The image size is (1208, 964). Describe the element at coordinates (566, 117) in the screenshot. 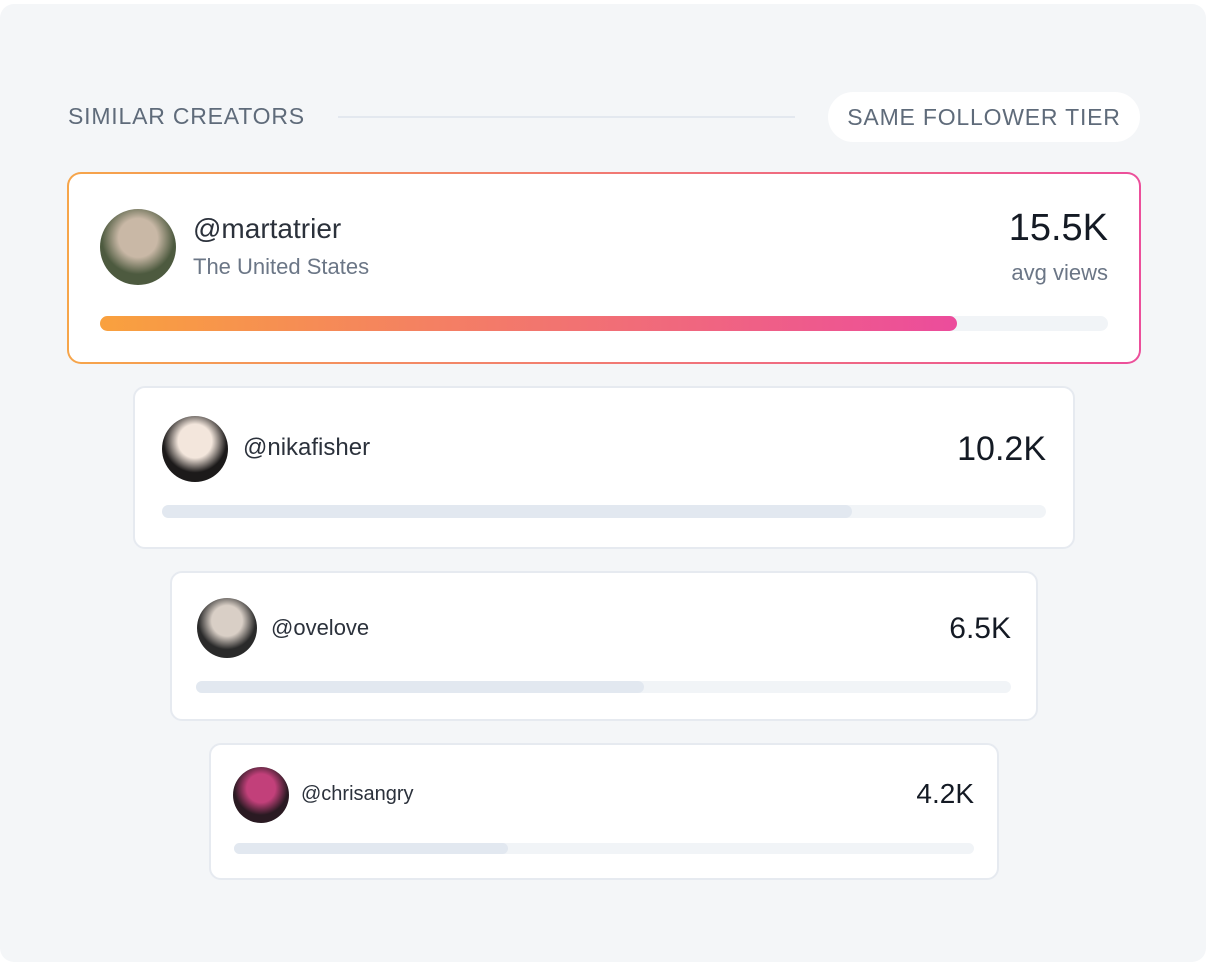

I see `divider` at that location.